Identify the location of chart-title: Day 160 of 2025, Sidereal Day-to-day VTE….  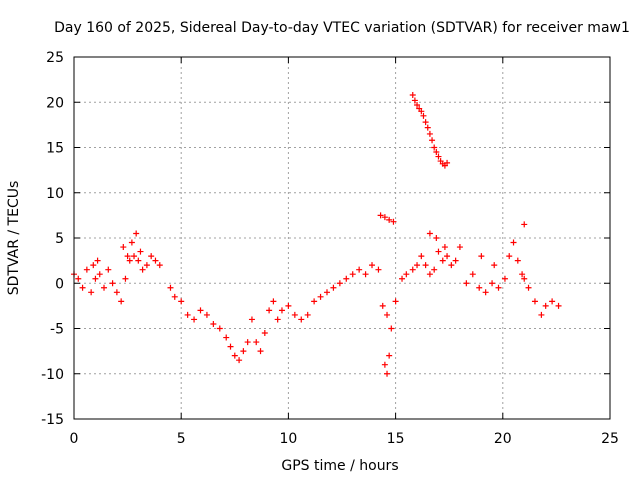
(342, 28).